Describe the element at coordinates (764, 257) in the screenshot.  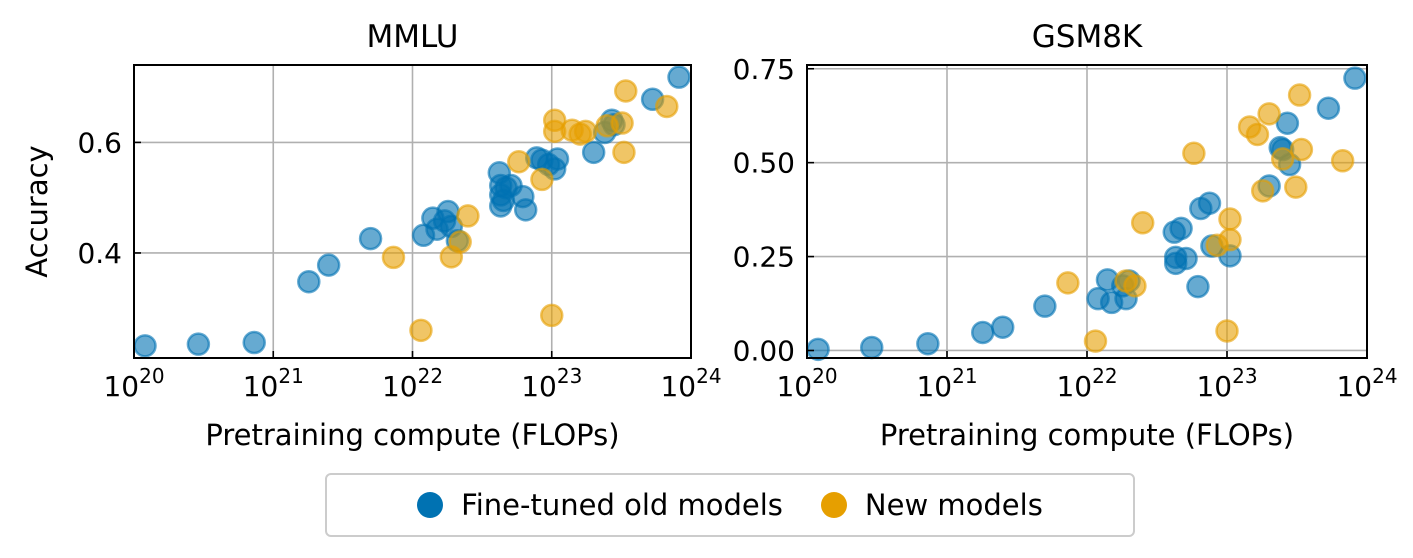
I see `gsm8k-ytick-label-1: 0.25` at that location.